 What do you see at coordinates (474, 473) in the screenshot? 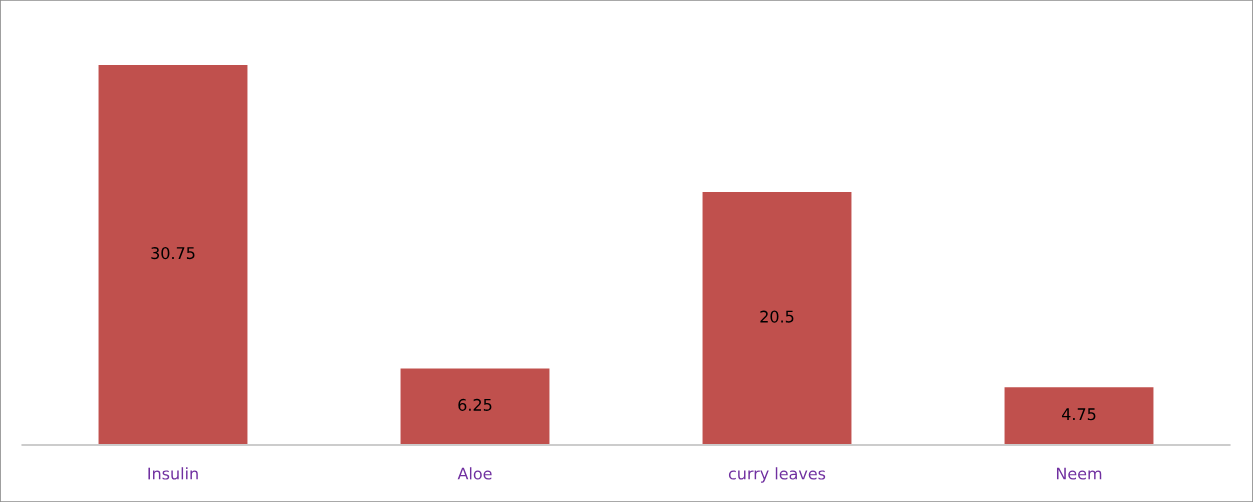
I see `x-tick-label: Aloe` at bounding box center [474, 473].